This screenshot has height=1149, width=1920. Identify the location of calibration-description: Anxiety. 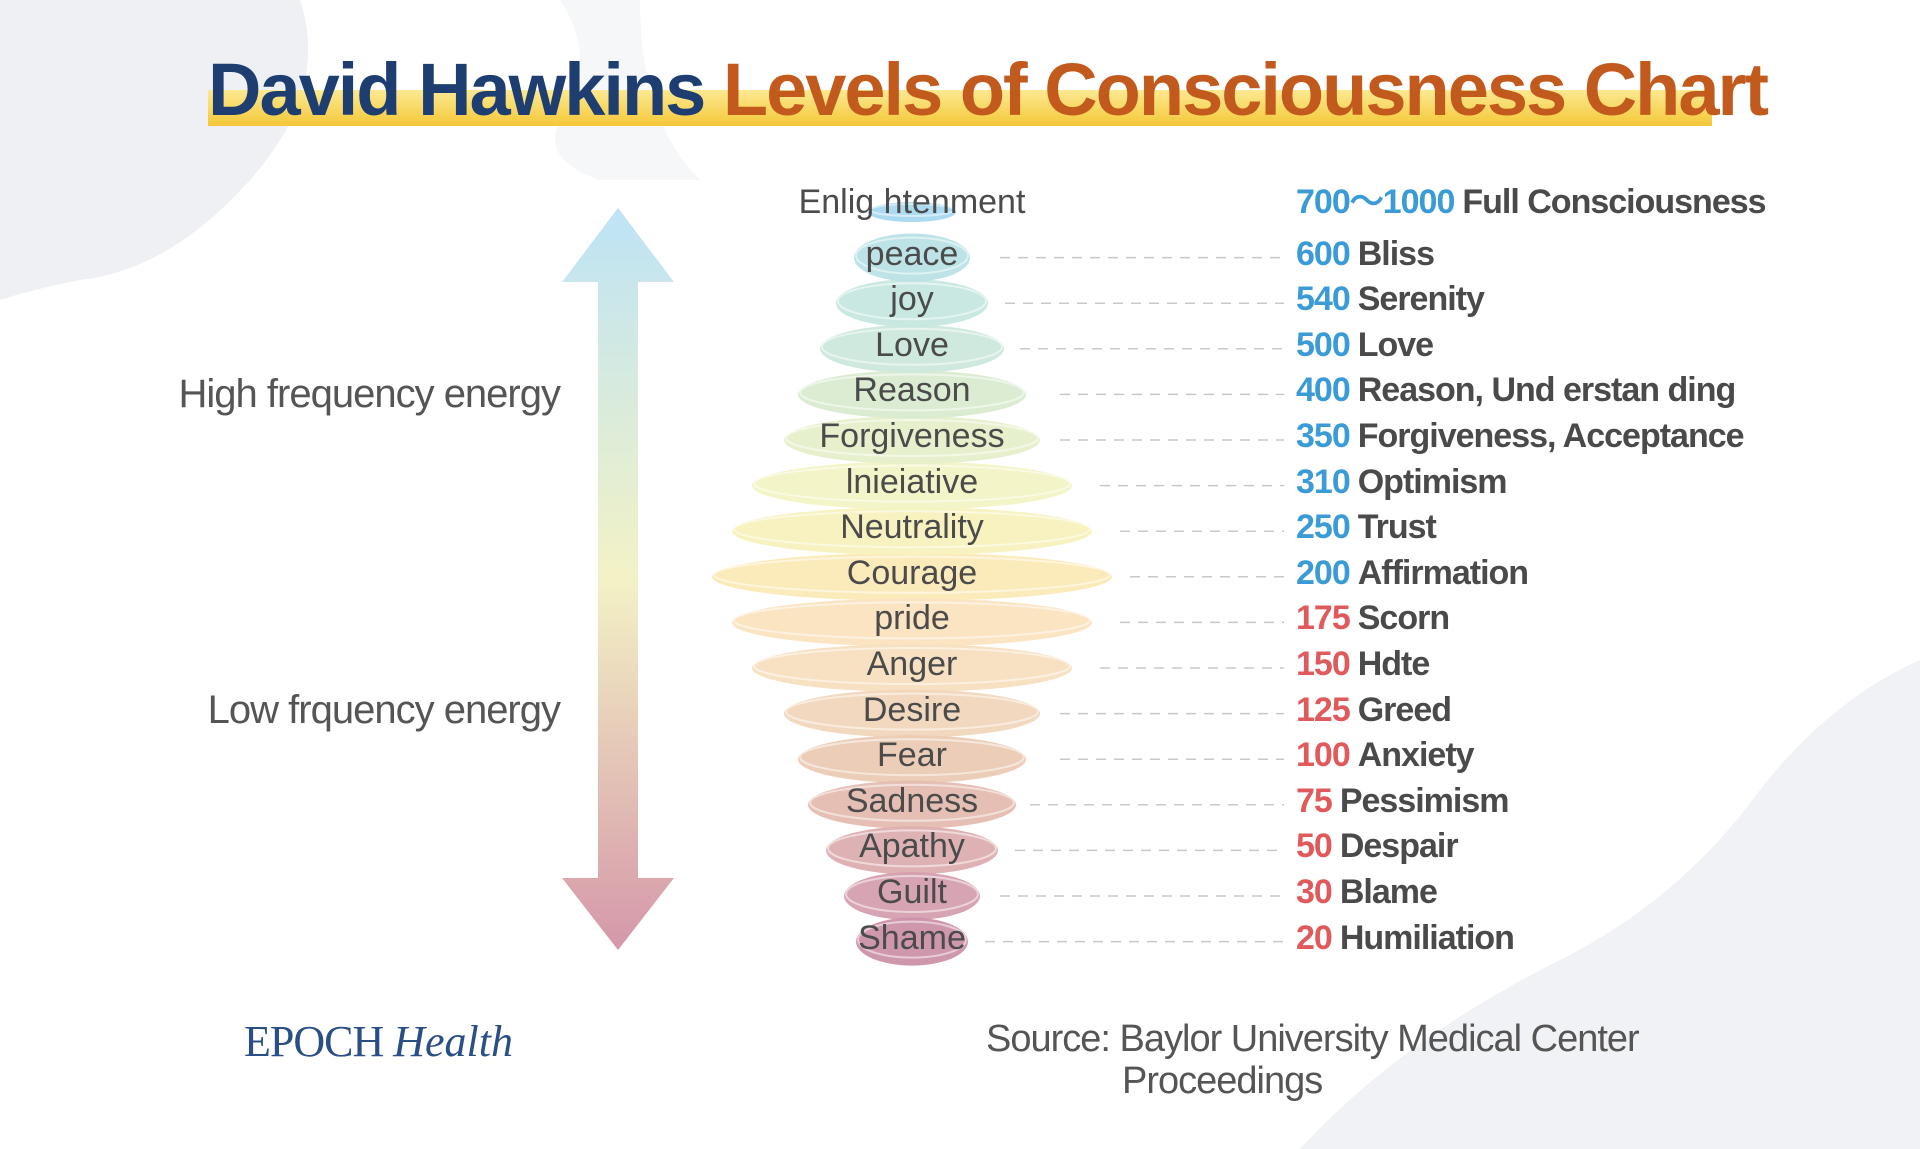
(1416, 755).